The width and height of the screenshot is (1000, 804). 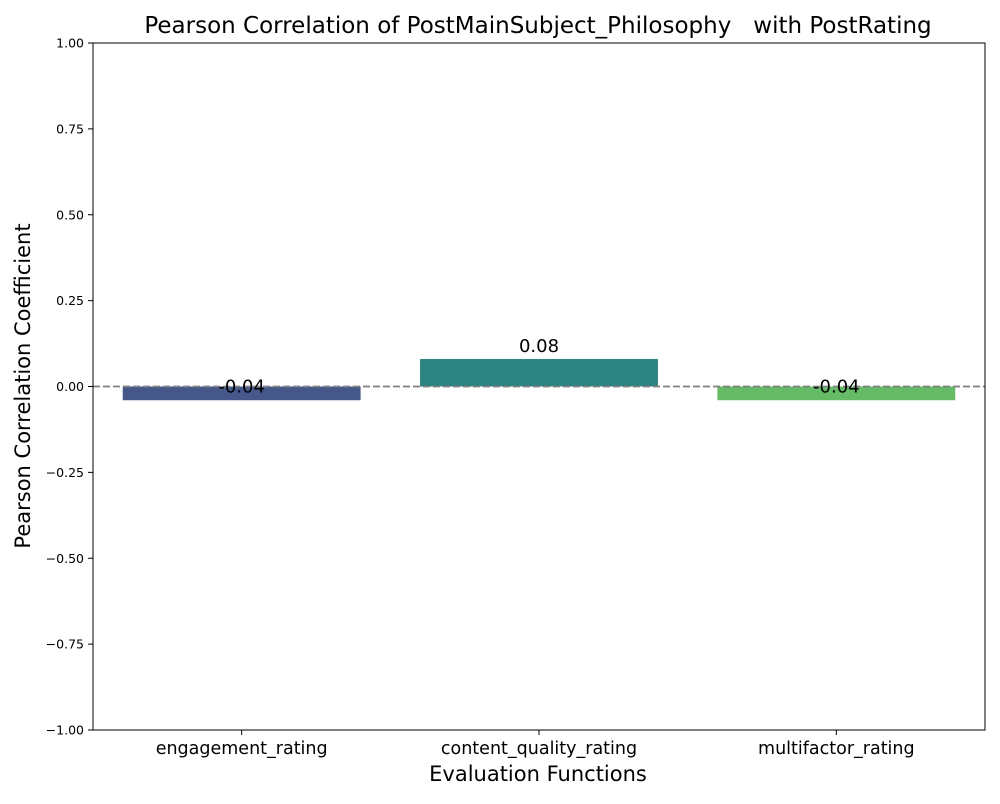 What do you see at coordinates (70, 128) in the screenshot?
I see `y-tick-label: 0.75` at bounding box center [70, 128].